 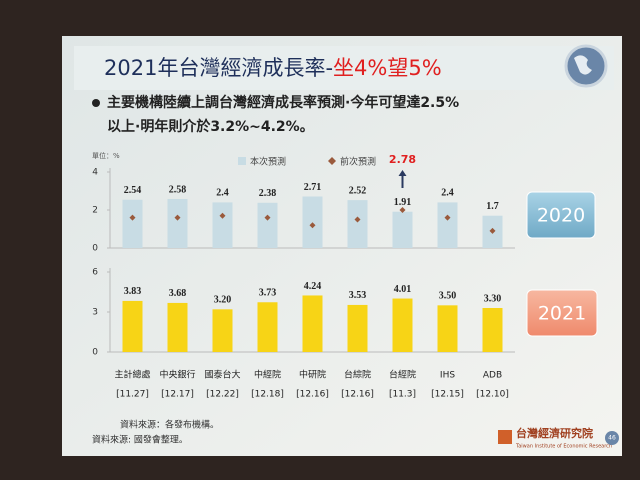 What do you see at coordinates (106, 155) in the screenshot?
I see `unit-label: 單位：%` at bounding box center [106, 155].